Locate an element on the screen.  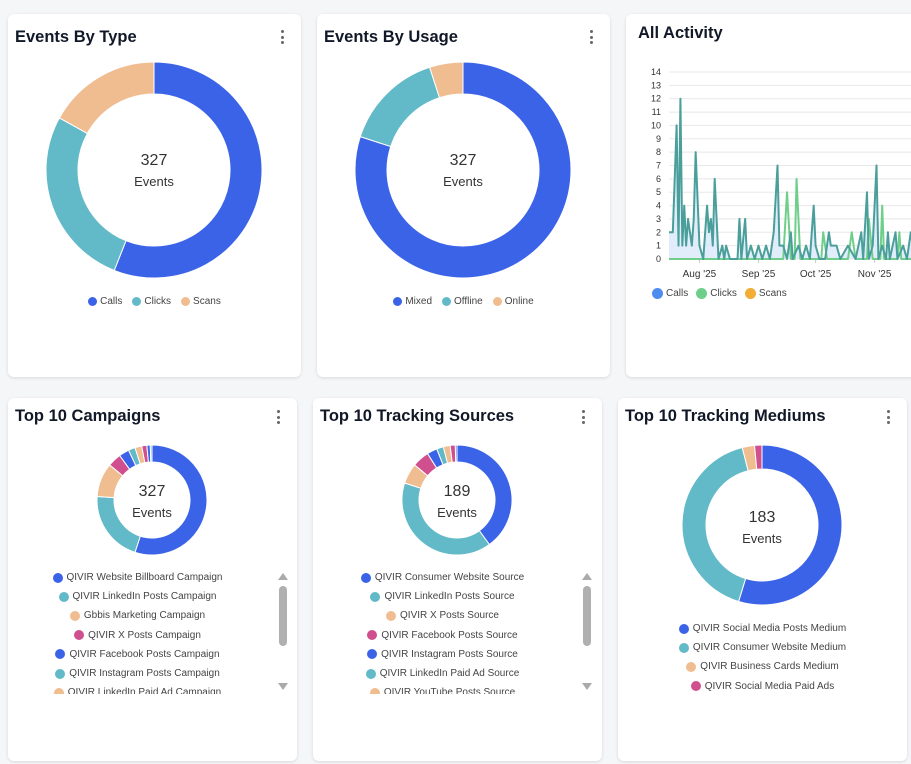
legend-item: QIVIR LinkedIn Posts Campaign is located at coordinates (137, 596).